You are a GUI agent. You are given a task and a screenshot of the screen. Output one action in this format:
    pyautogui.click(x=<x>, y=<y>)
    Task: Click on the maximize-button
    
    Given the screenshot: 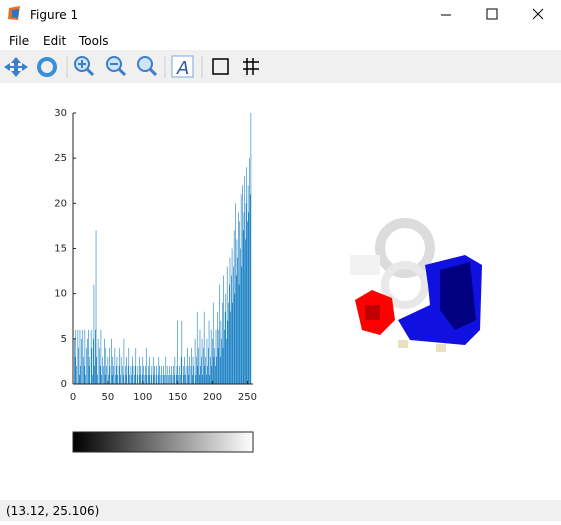 What is the action you would take?
    pyautogui.click(x=492, y=14)
    